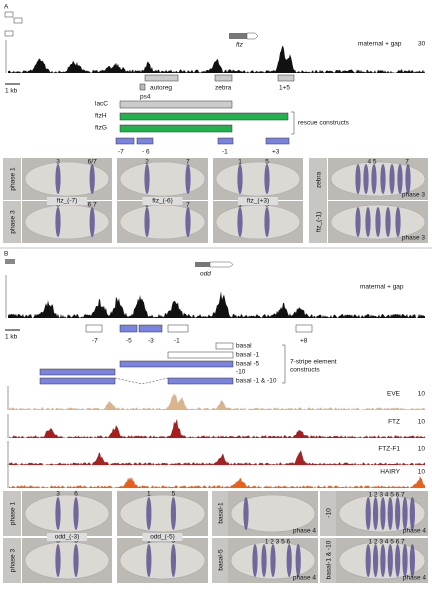  I want to click on construct-name: ftz_(-6), so click(162, 201).